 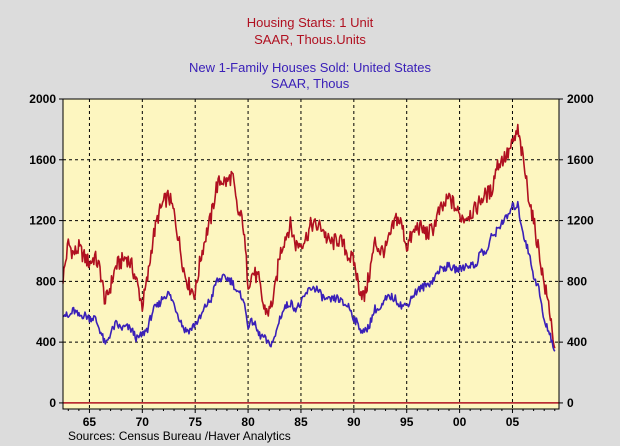 I want to click on x-tick-label-65: 65, so click(x=90, y=422).